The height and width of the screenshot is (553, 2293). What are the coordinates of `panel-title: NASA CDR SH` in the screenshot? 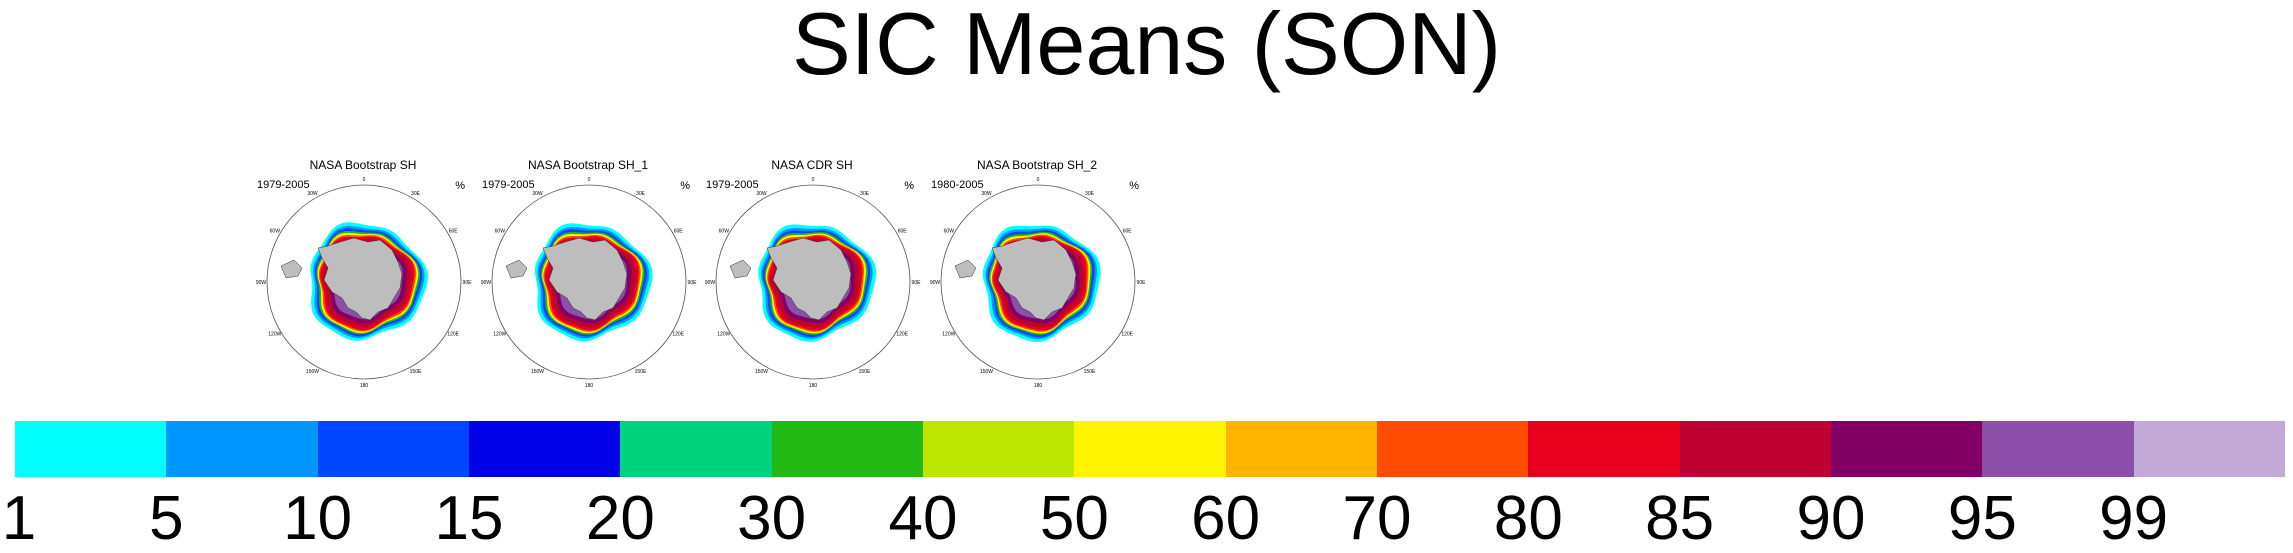 It's located at (812, 165).